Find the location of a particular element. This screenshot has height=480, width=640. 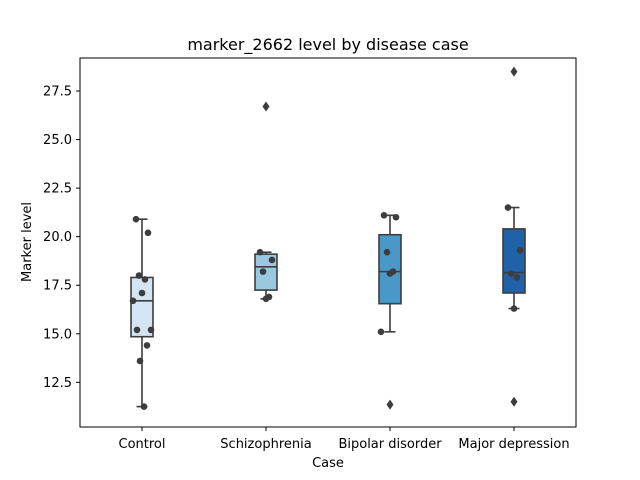

y-tick-label: 20.0 is located at coordinates (57, 237).